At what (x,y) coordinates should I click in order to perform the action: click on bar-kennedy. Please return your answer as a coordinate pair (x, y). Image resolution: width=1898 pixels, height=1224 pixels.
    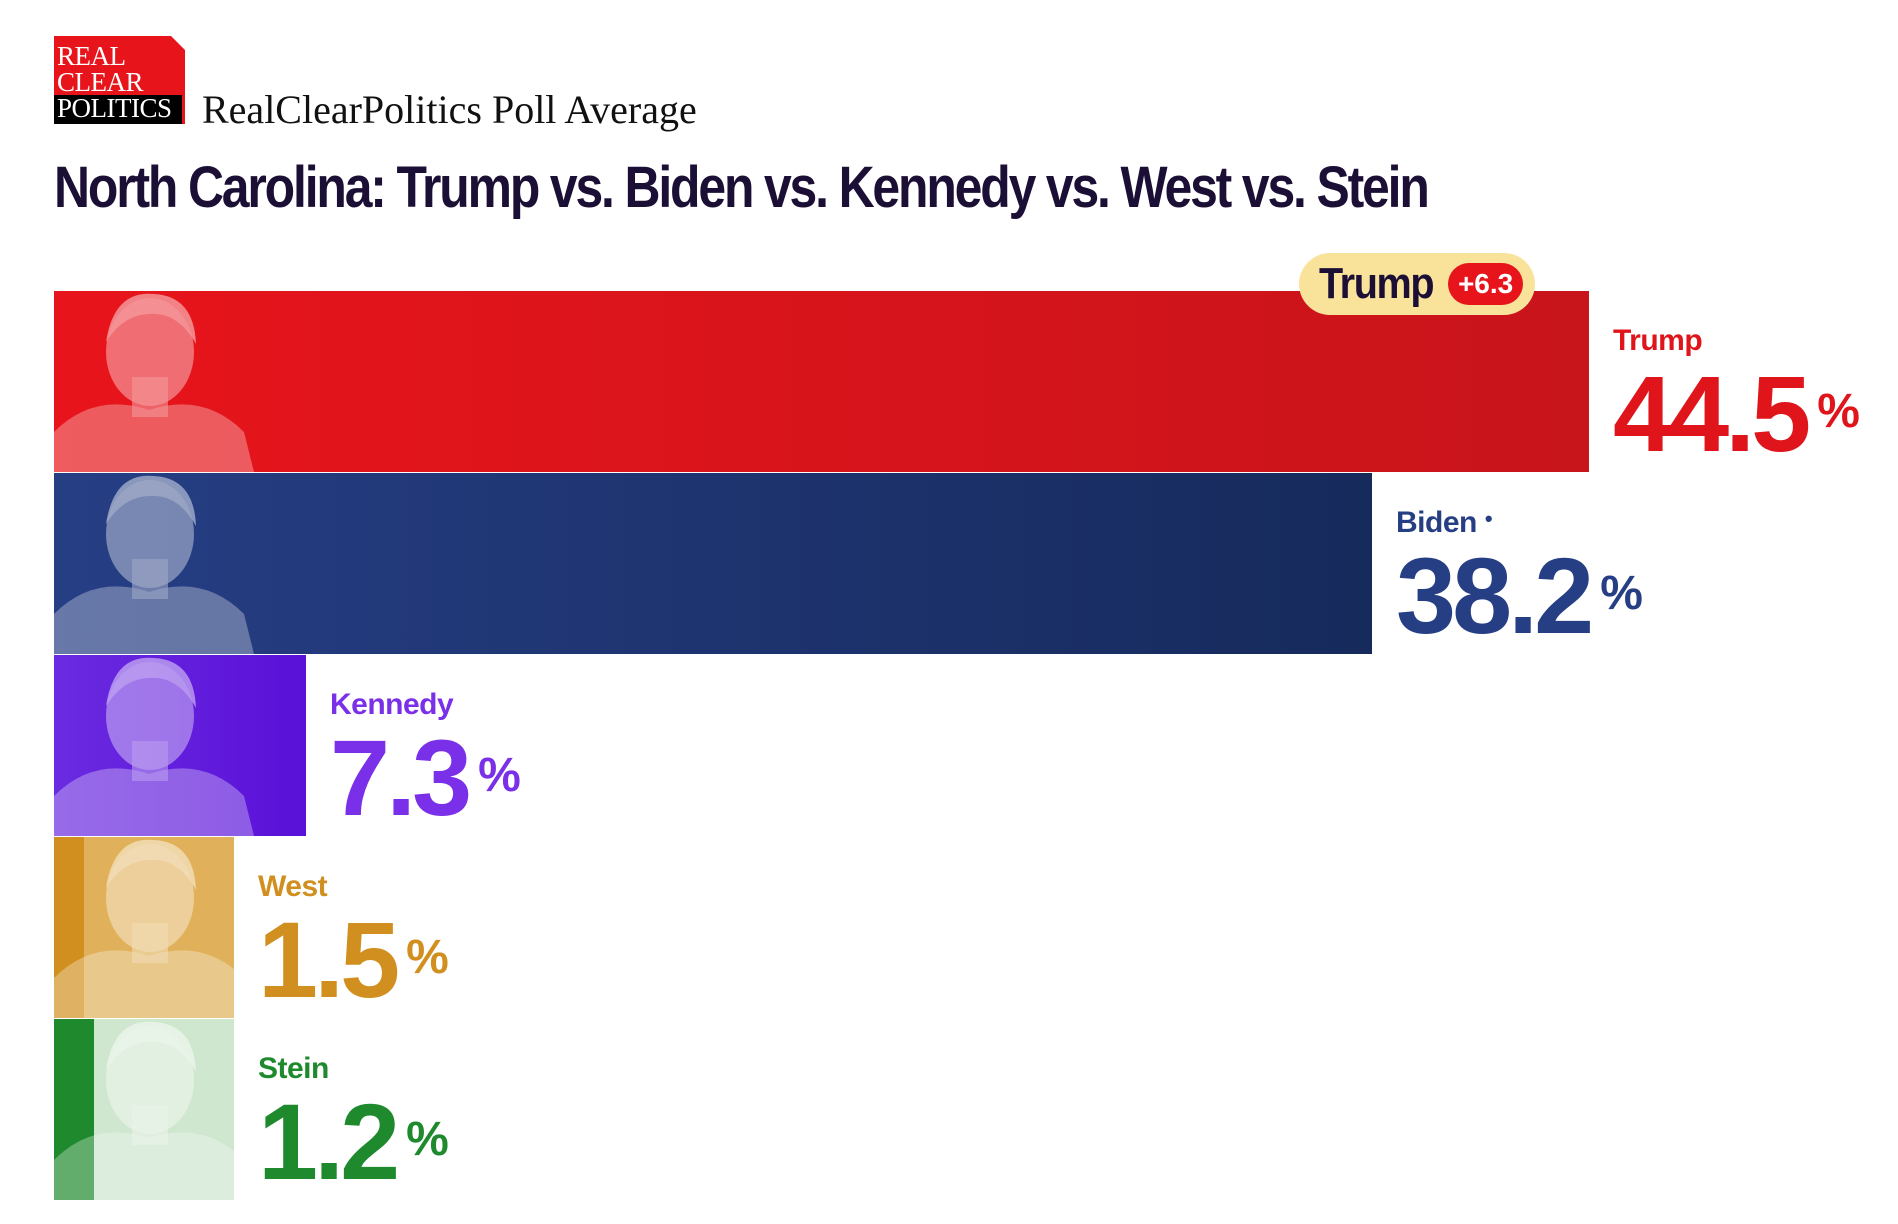
    Looking at the image, I should click on (180, 745).